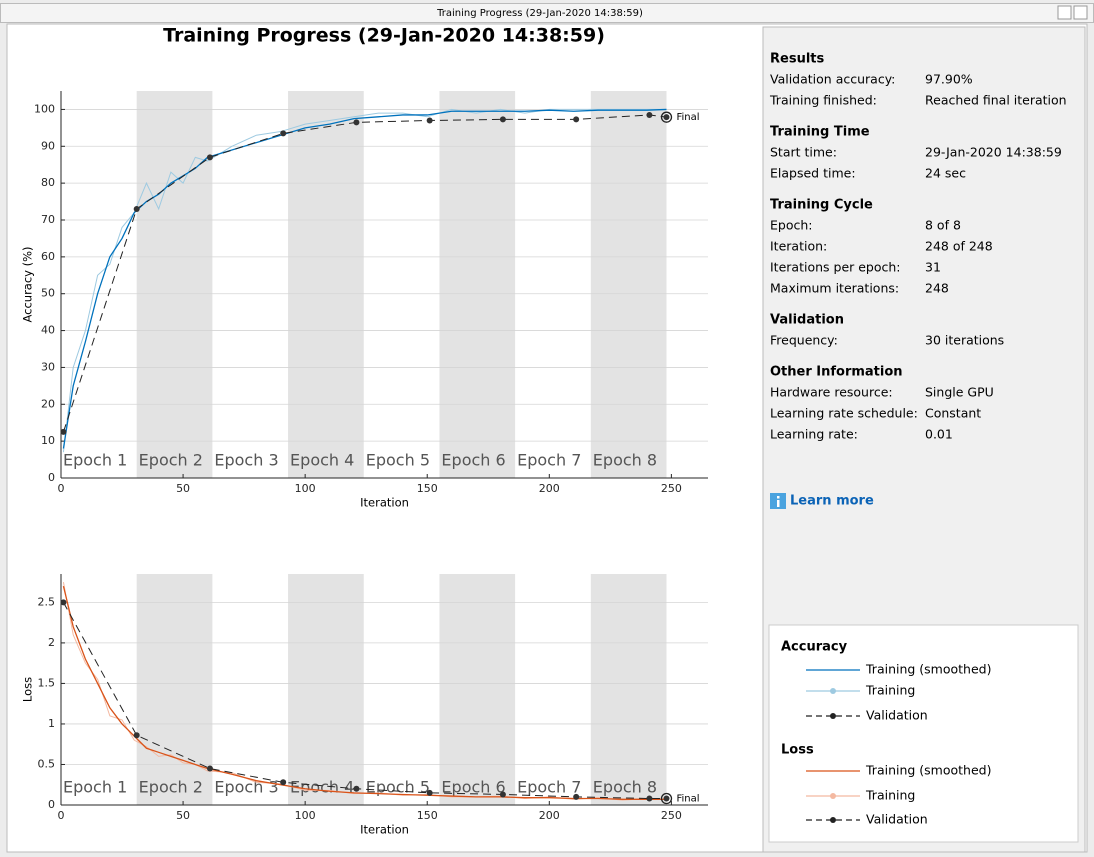  Describe the element at coordinates (945, 173) in the screenshot. I see `info-value: 24 sec` at that location.